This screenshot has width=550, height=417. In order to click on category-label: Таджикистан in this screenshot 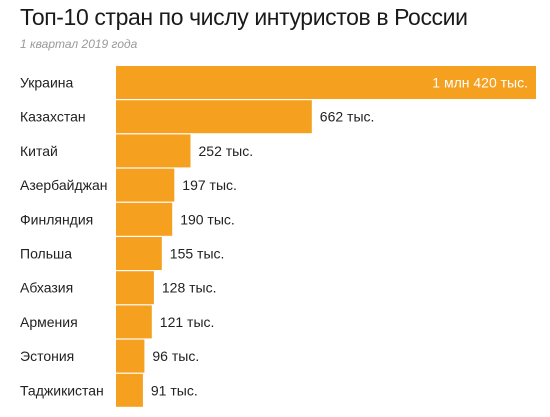, I will do `click(62, 390)`.